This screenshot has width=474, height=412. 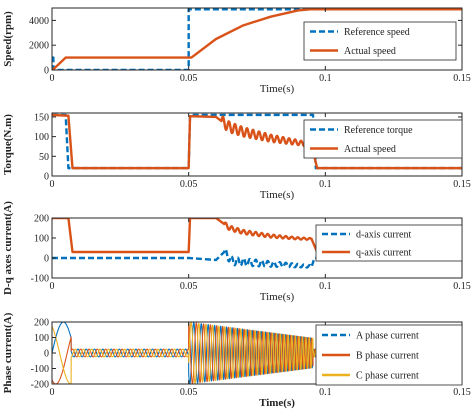 I want to click on legend: Reference speed Actual speed, so click(x=380, y=41).